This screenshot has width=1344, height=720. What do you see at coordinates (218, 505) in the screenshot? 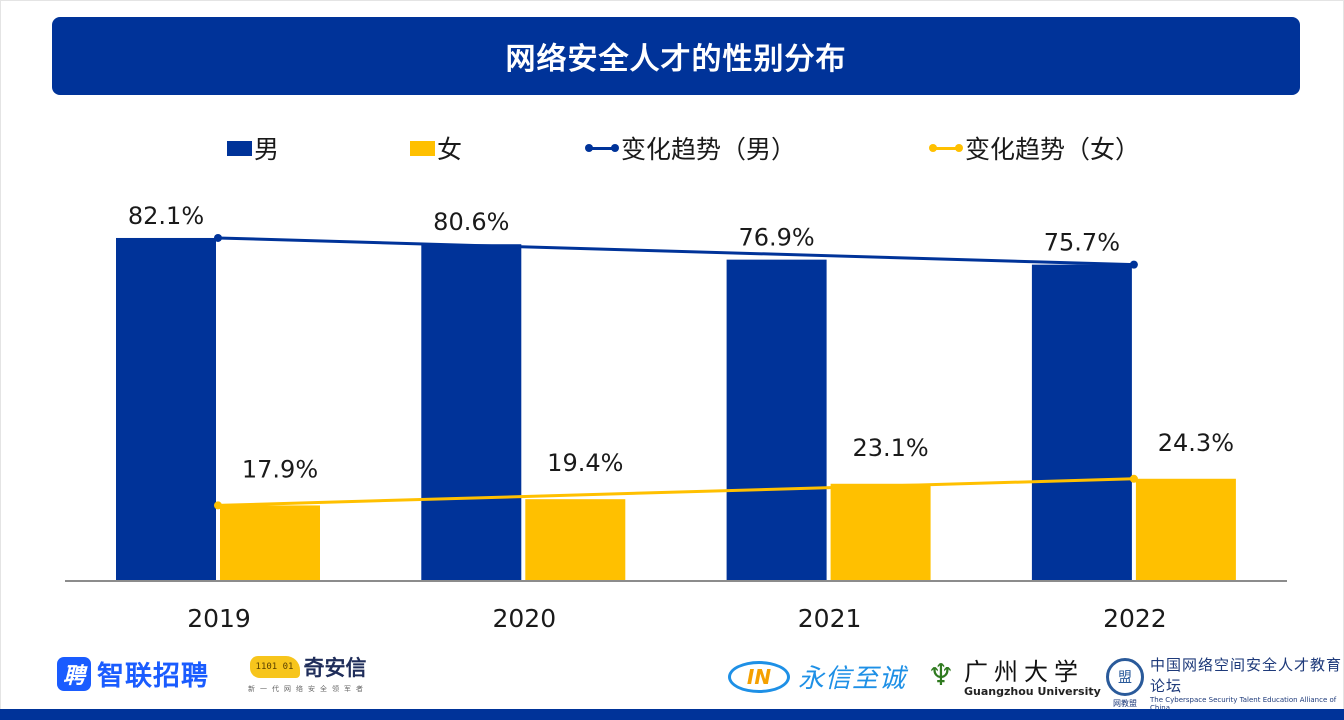
I see `trend-point-female-2019` at bounding box center [218, 505].